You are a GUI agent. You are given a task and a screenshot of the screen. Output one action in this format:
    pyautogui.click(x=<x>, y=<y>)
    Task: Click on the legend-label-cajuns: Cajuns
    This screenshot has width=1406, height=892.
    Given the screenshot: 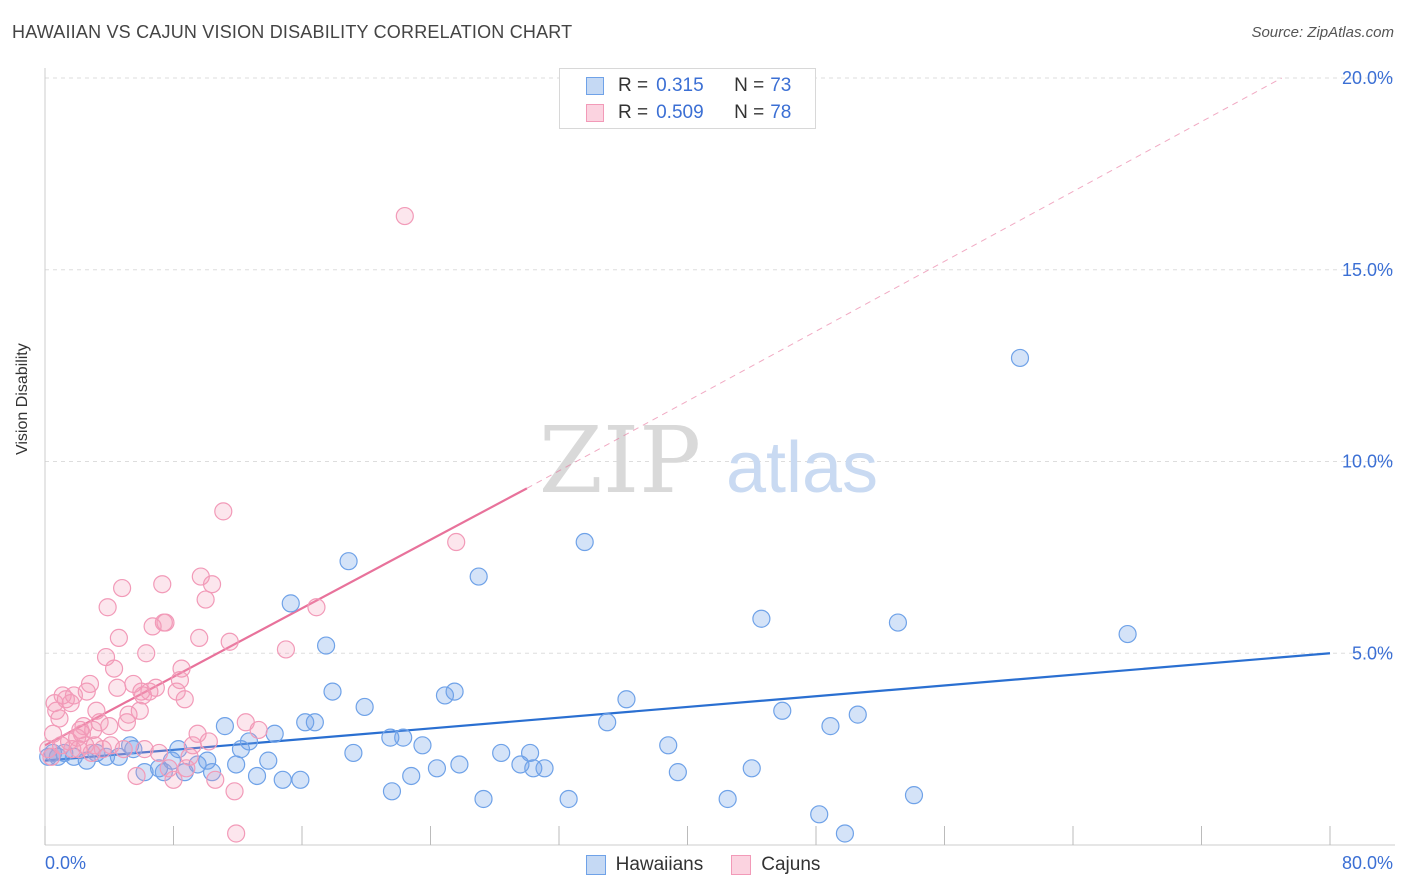 What is the action you would take?
    pyautogui.click(x=791, y=864)
    